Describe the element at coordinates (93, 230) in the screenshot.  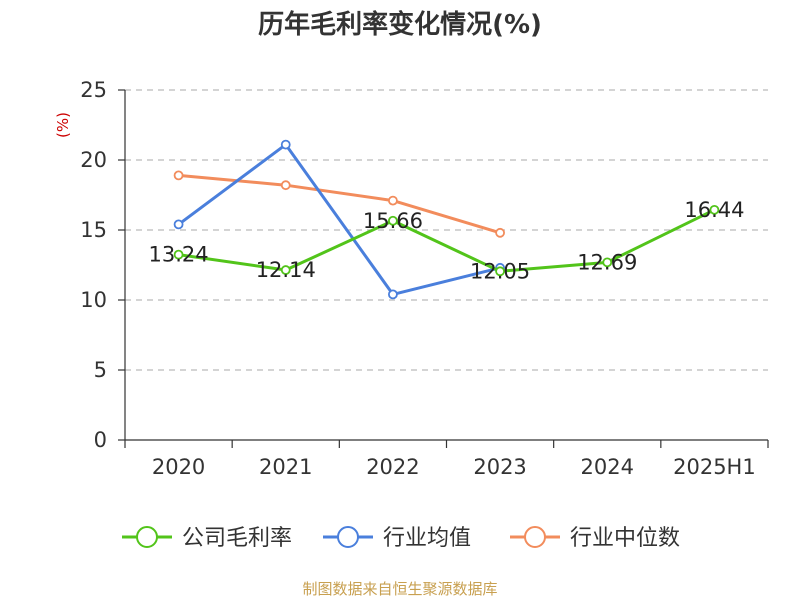
I see `y-tick-label: 15` at that location.